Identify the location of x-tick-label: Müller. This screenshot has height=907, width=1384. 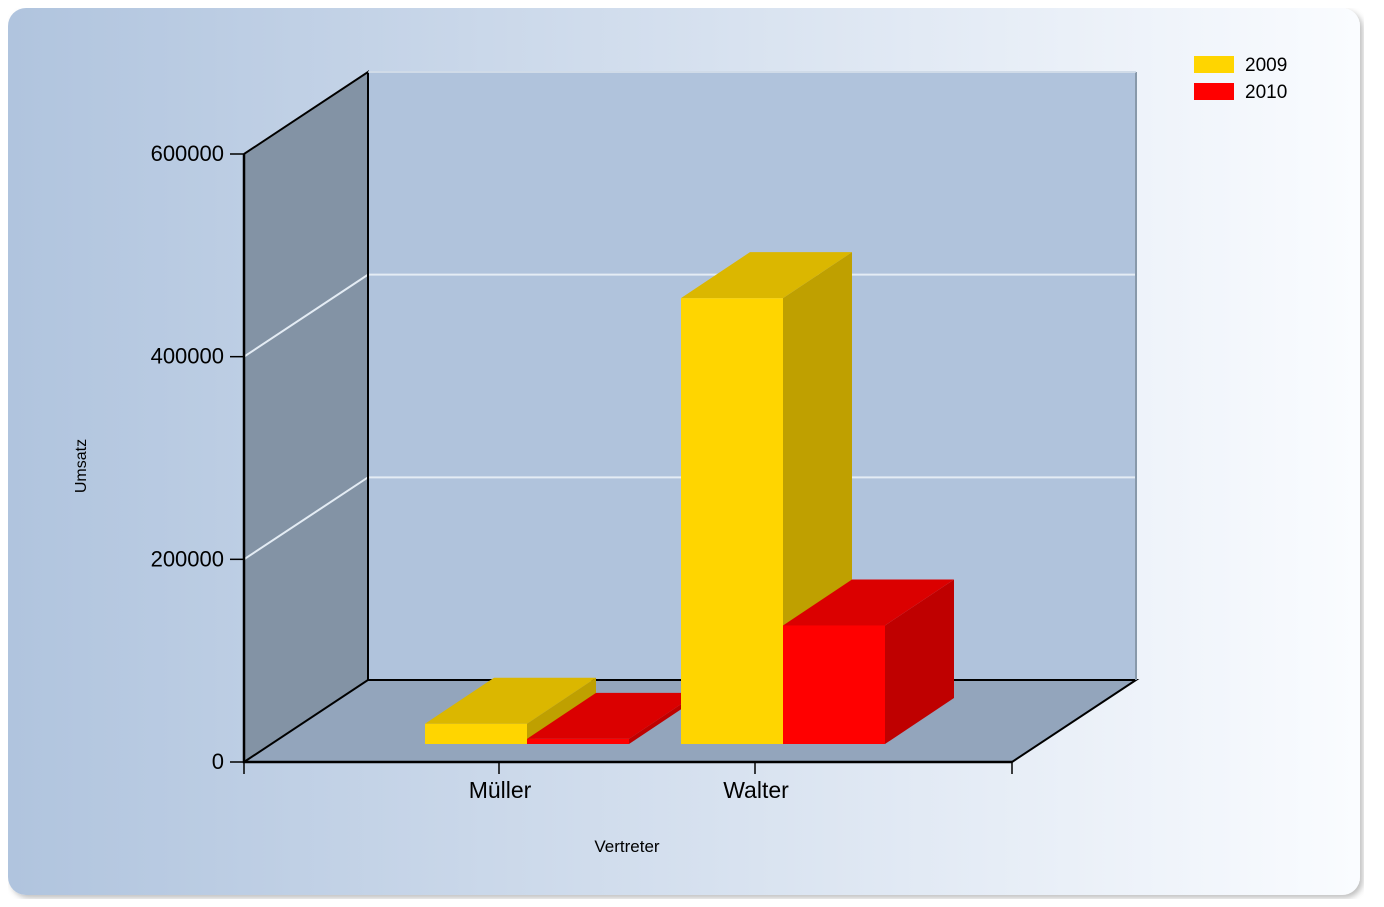
(500, 790).